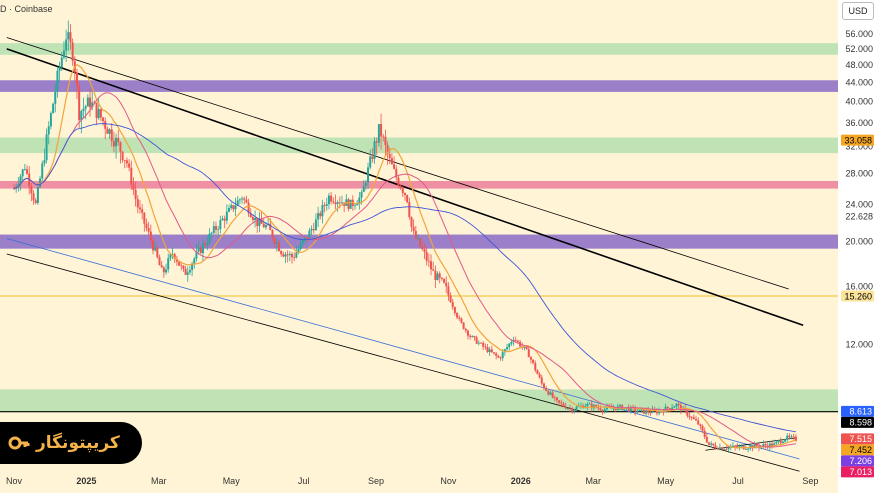 This screenshot has height=493, width=877. Describe the element at coordinates (860, 423) in the screenshot. I see `price-label-text: 8.598` at that location.